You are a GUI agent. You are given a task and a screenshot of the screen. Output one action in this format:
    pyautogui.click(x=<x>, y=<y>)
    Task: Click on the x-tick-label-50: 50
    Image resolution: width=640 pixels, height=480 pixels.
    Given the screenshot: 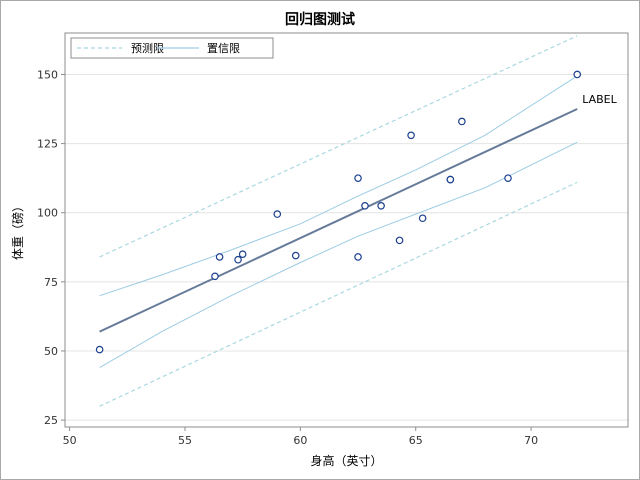 What is the action you would take?
    pyautogui.click(x=70, y=440)
    